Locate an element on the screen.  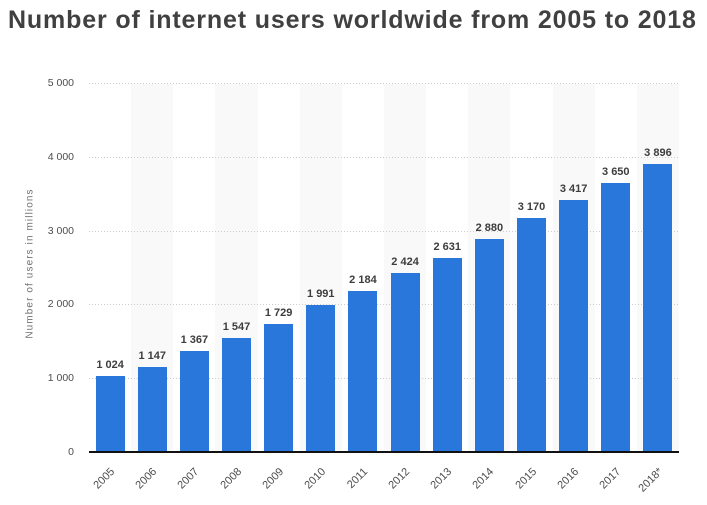
bar-2012 is located at coordinates (405, 362).